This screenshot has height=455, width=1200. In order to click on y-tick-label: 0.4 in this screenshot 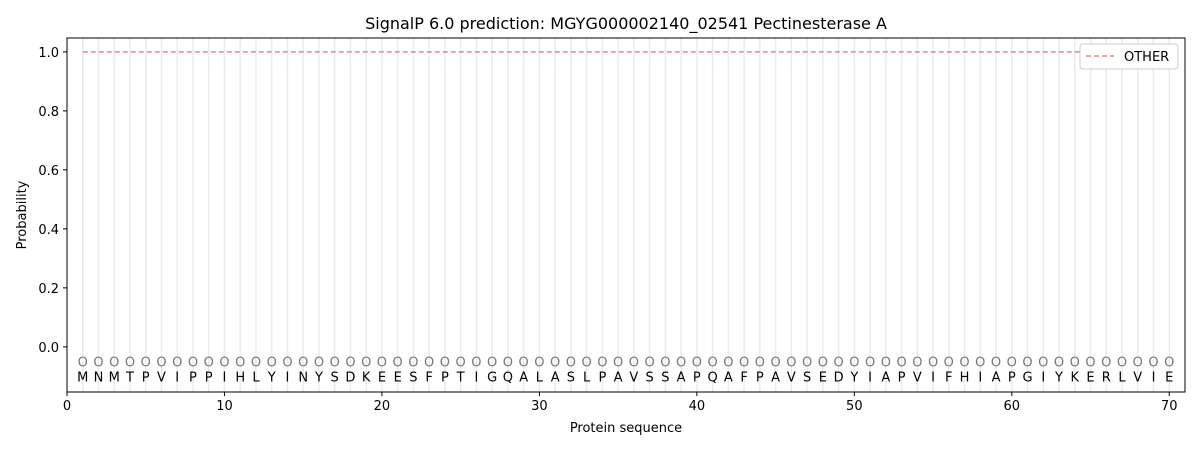, I will do `click(48, 230)`.